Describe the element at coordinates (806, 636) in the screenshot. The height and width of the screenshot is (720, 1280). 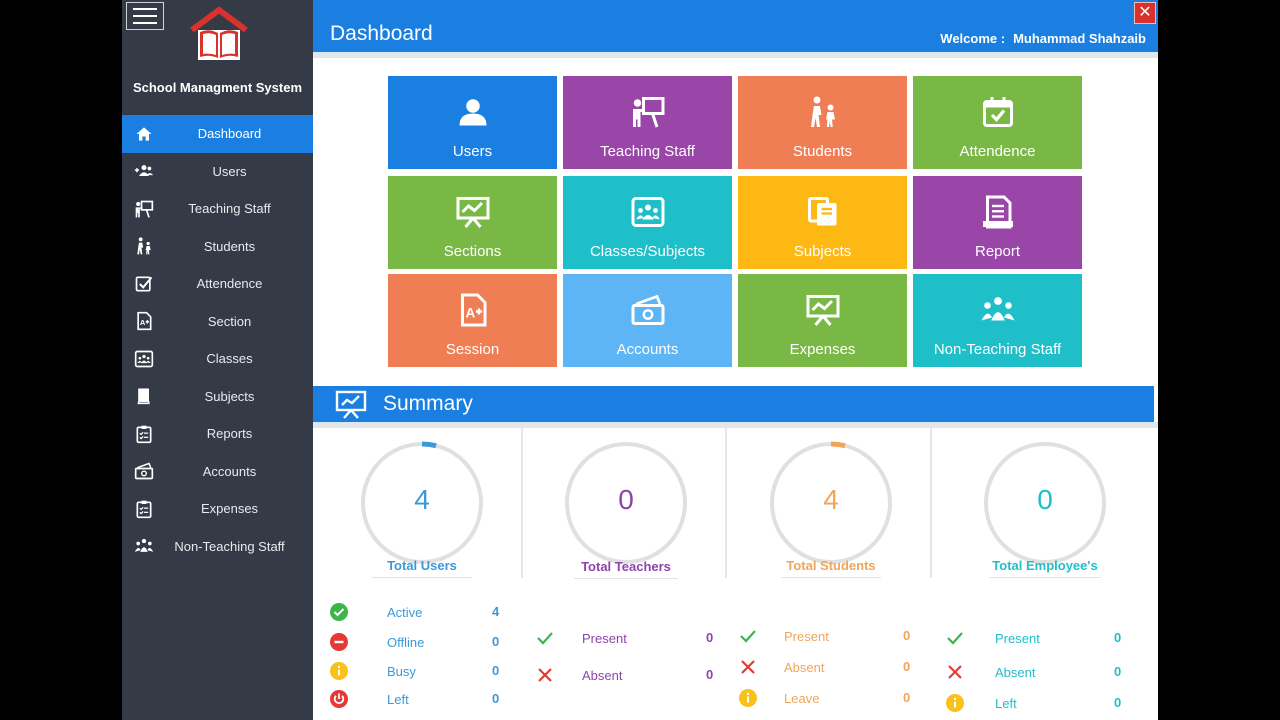
I see `stat-label: Present` at that location.